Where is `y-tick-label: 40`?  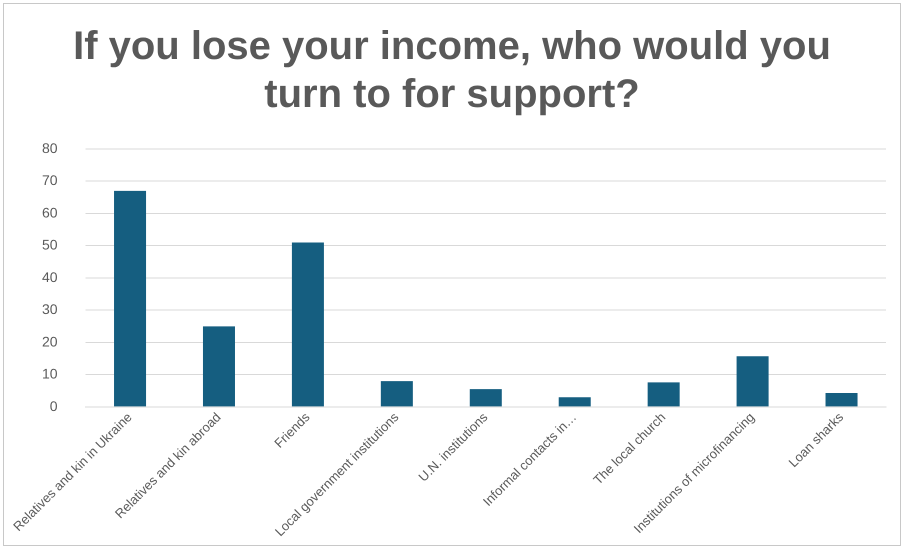 y-tick-label: 40 is located at coordinates (50, 276).